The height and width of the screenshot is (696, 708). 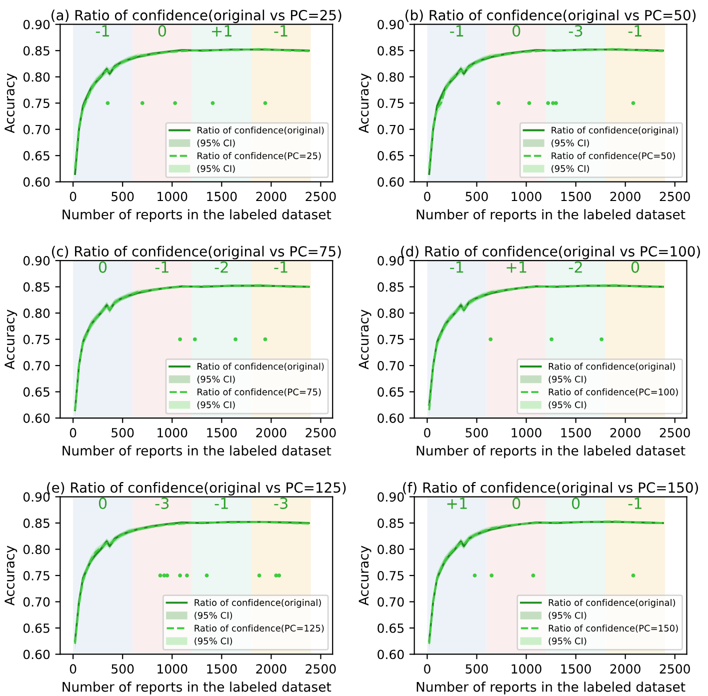 I want to click on chart-title: (b) Ratio of confidence(original vs PC=50), so click(x=551, y=17).